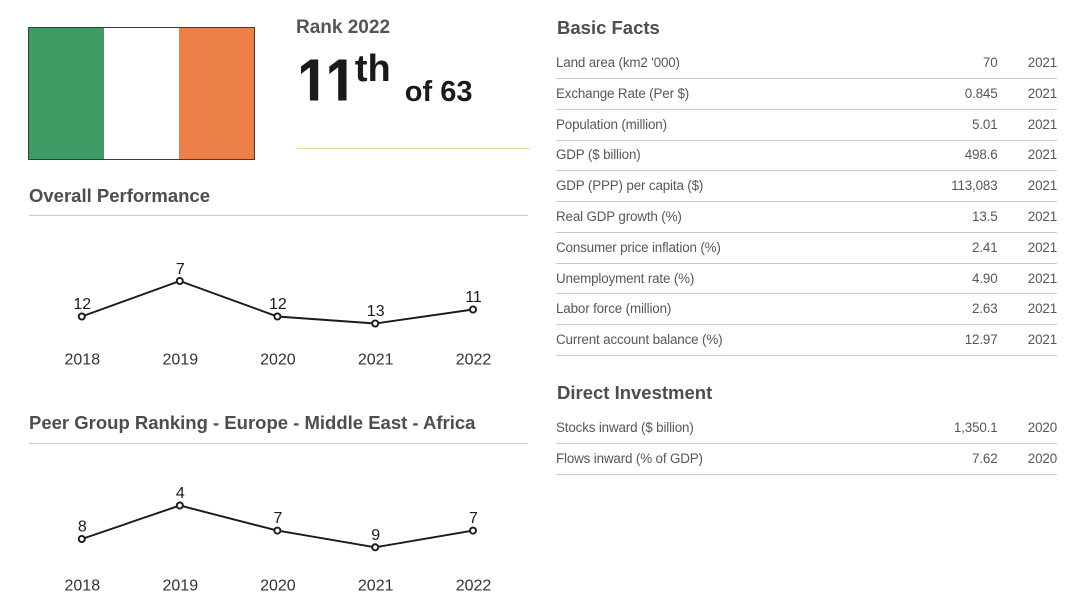 This screenshot has height=615, width=1080. I want to click on svg-text: 9, so click(375, 535).